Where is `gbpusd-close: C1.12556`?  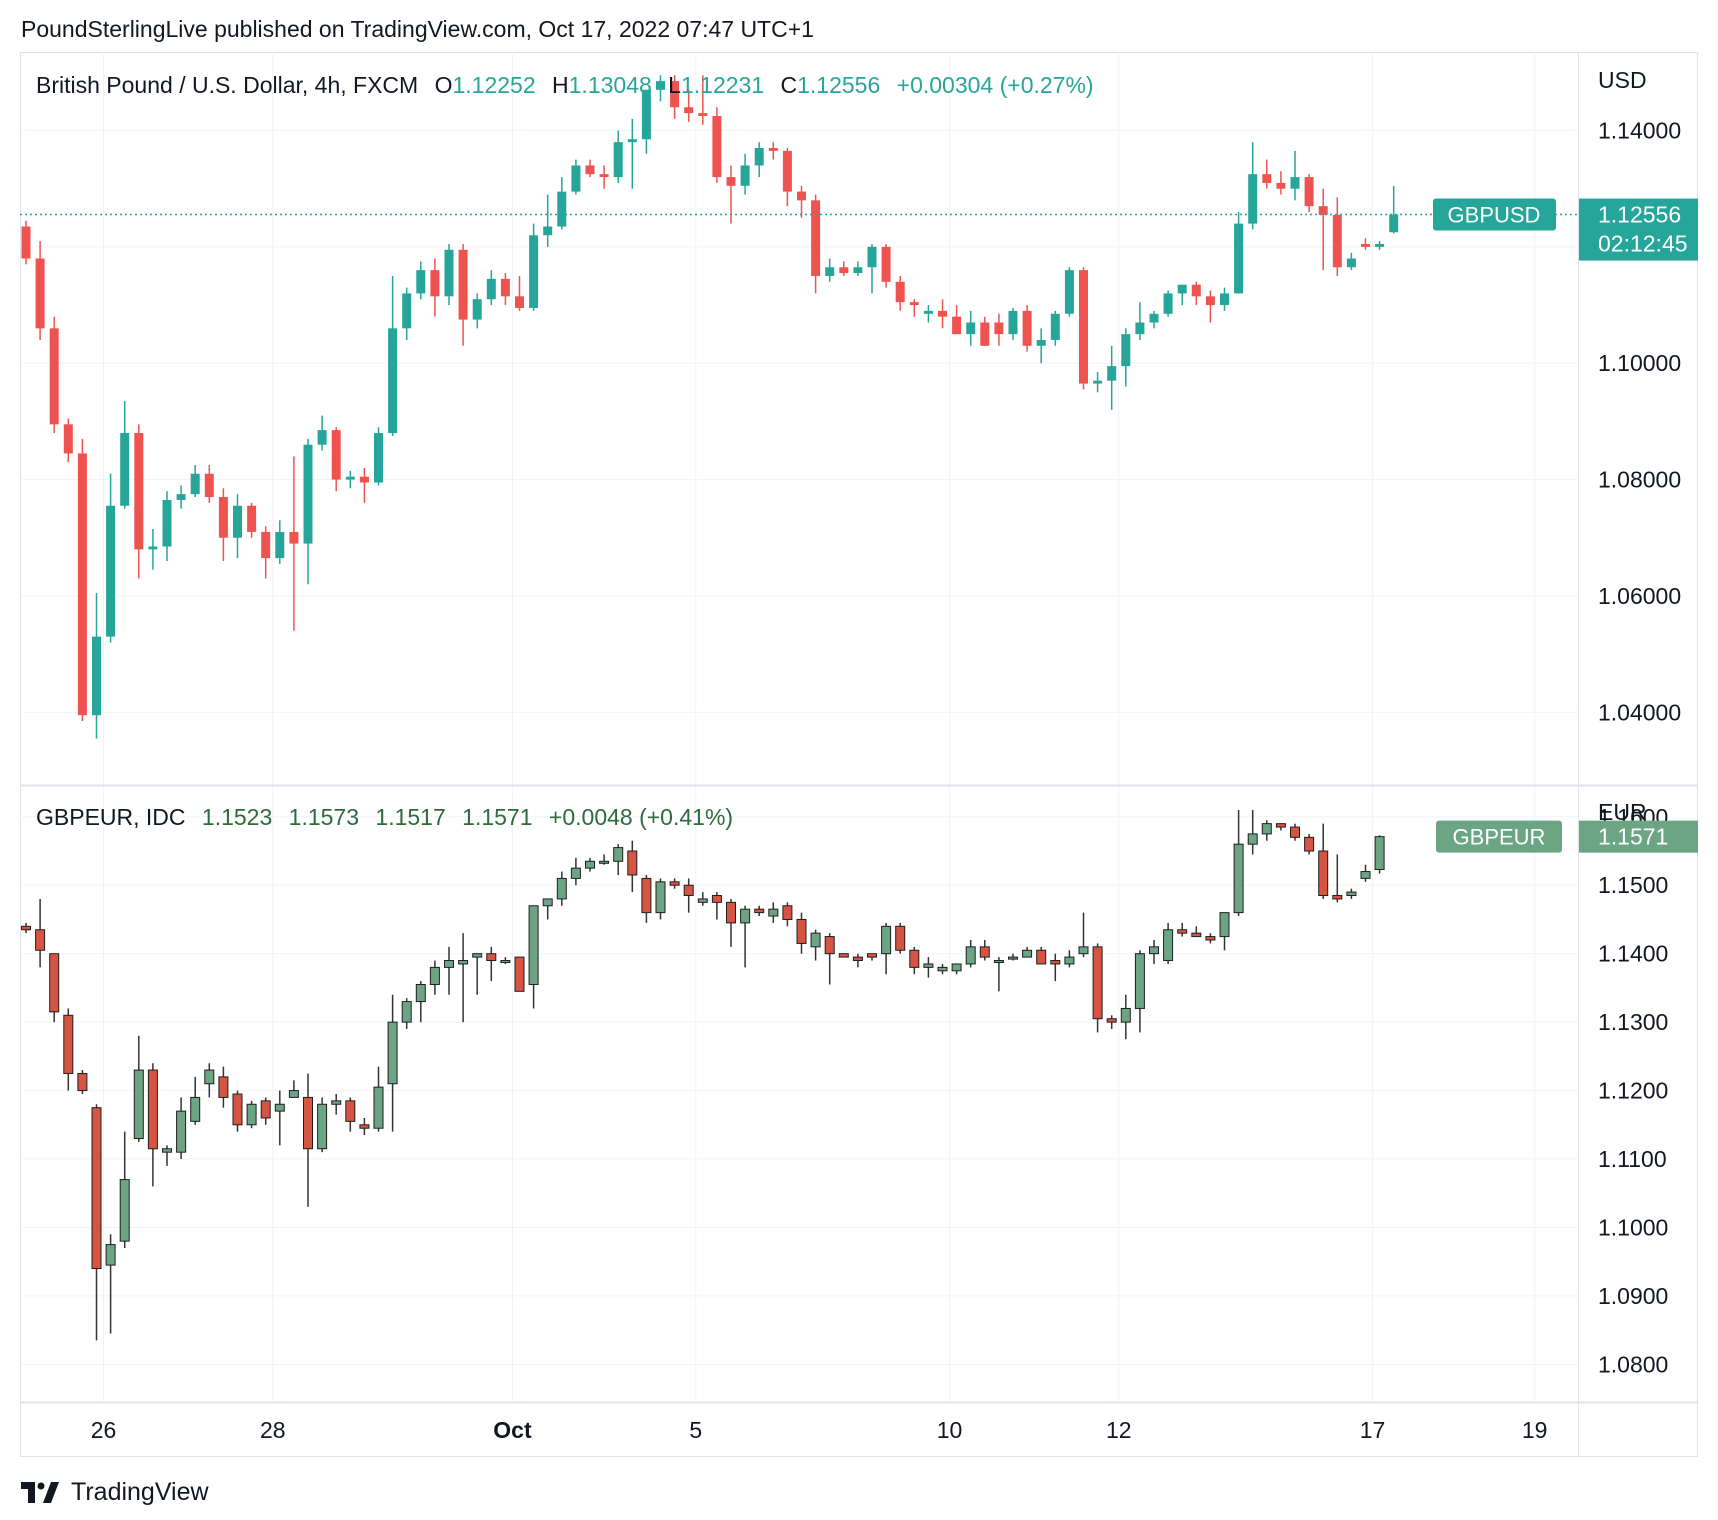
gbpusd-close: C1.12556 is located at coordinates (830, 85).